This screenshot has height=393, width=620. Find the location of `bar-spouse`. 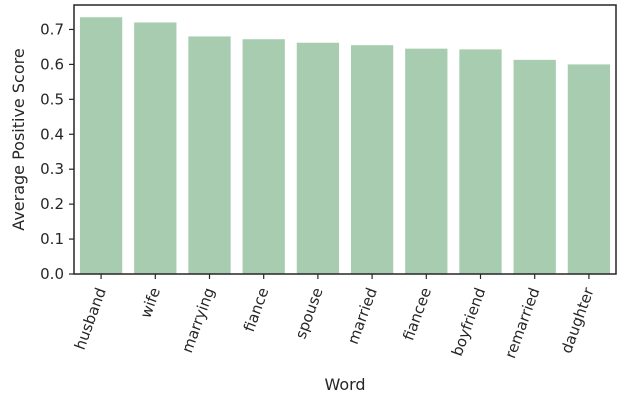

bar-spouse is located at coordinates (318, 158).